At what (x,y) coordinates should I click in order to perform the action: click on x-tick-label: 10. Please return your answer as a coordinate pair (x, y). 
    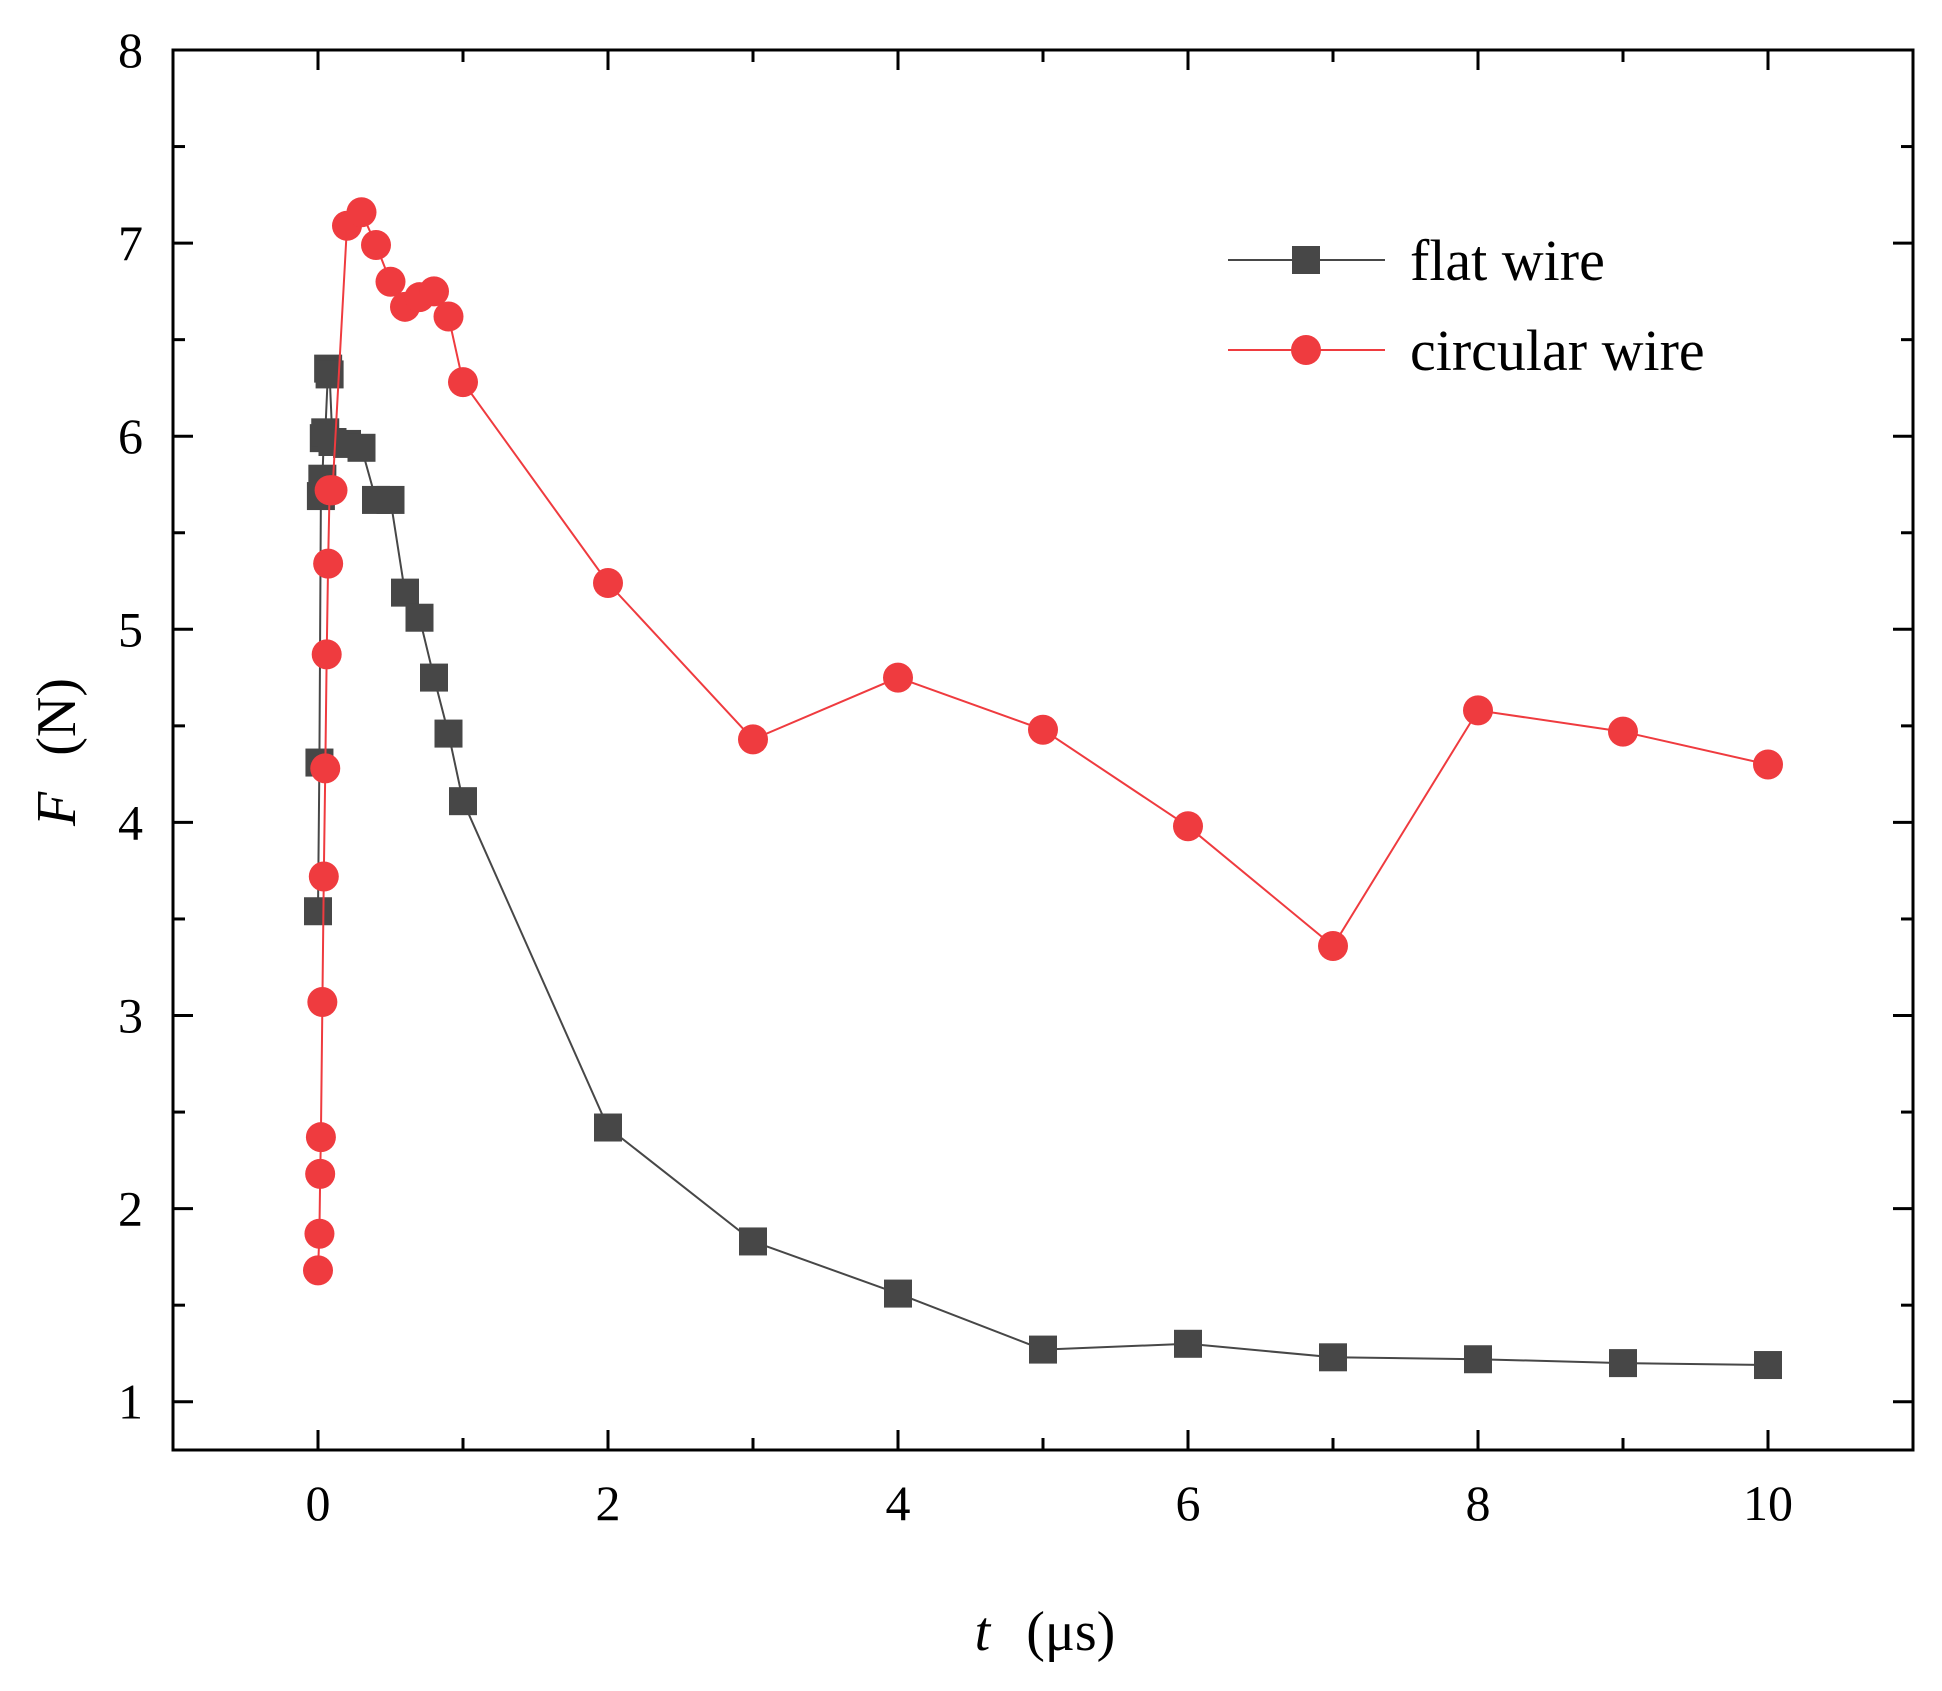
    Looking at the image, I should click on (1768, 1503).